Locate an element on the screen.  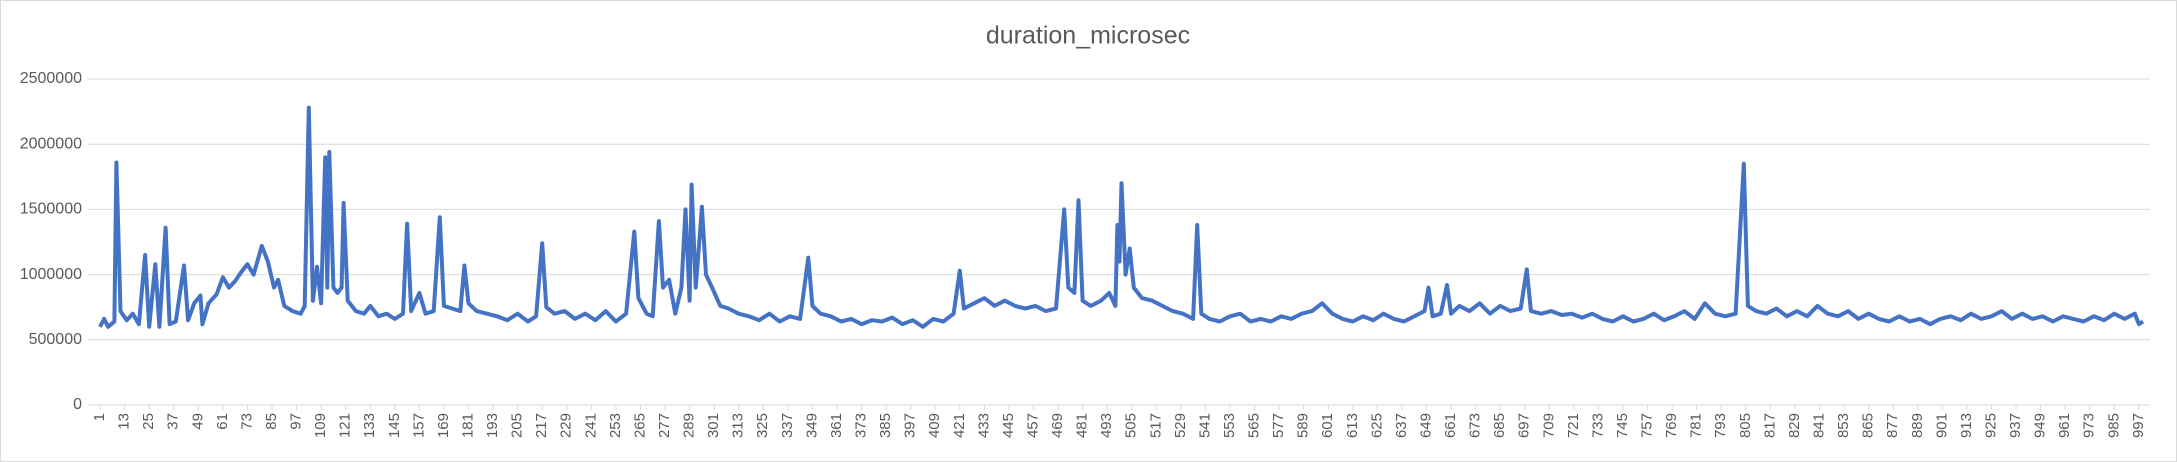
x-tick-label: 901 is located at coordinates (1941, 425).